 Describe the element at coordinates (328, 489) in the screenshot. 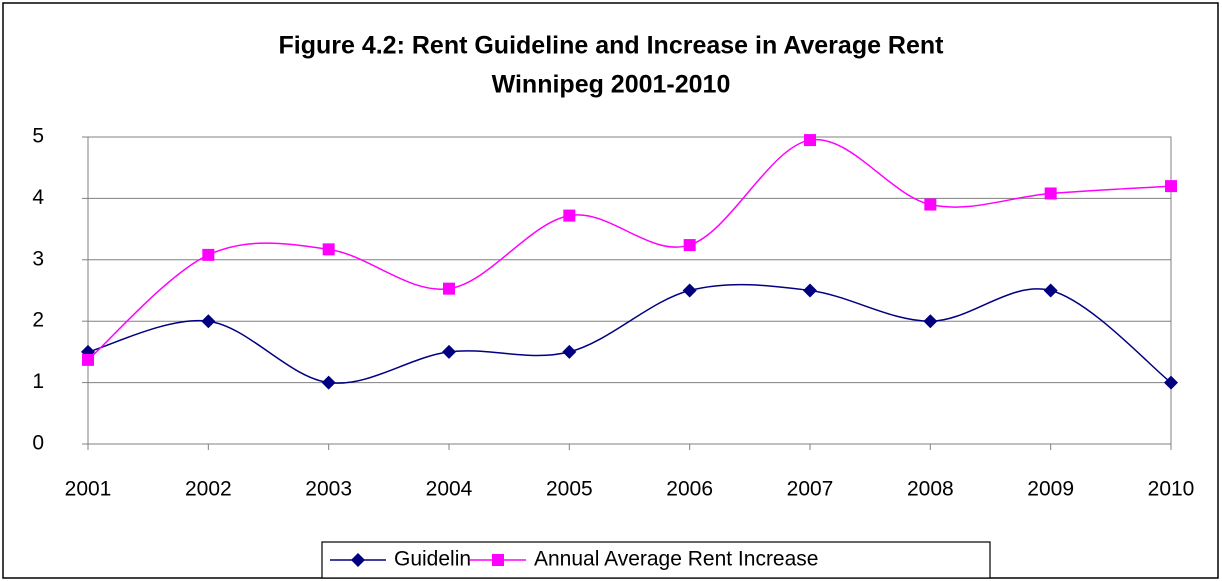

I see `x-tick-label: 2003` at that location.